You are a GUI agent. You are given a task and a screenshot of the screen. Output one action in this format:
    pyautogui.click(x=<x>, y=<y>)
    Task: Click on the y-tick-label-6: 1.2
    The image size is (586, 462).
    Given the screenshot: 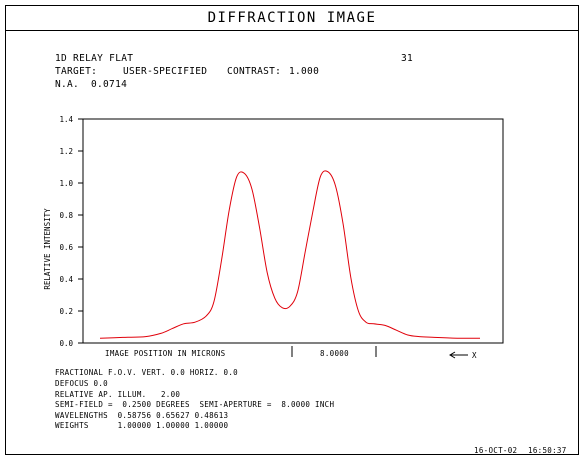 What is the action you would take?
    pyautogui.click(x=66, y=151)
    